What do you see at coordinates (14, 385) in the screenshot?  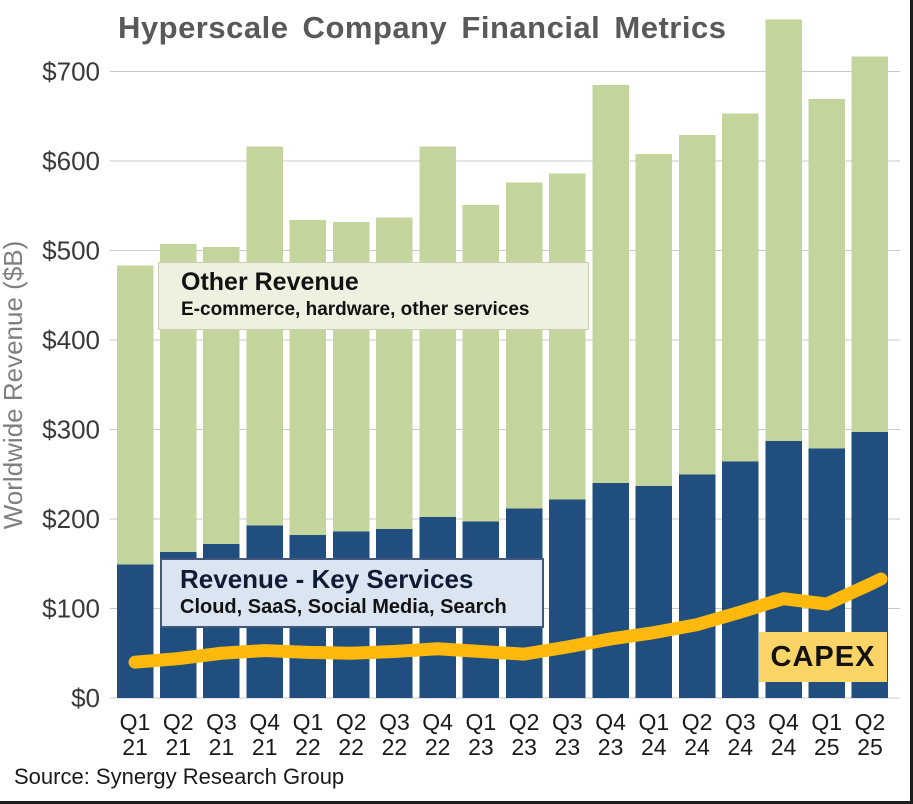 I see `y-axis-title: Worldwide Revenue ($B)` at bounding box center [14, 385].